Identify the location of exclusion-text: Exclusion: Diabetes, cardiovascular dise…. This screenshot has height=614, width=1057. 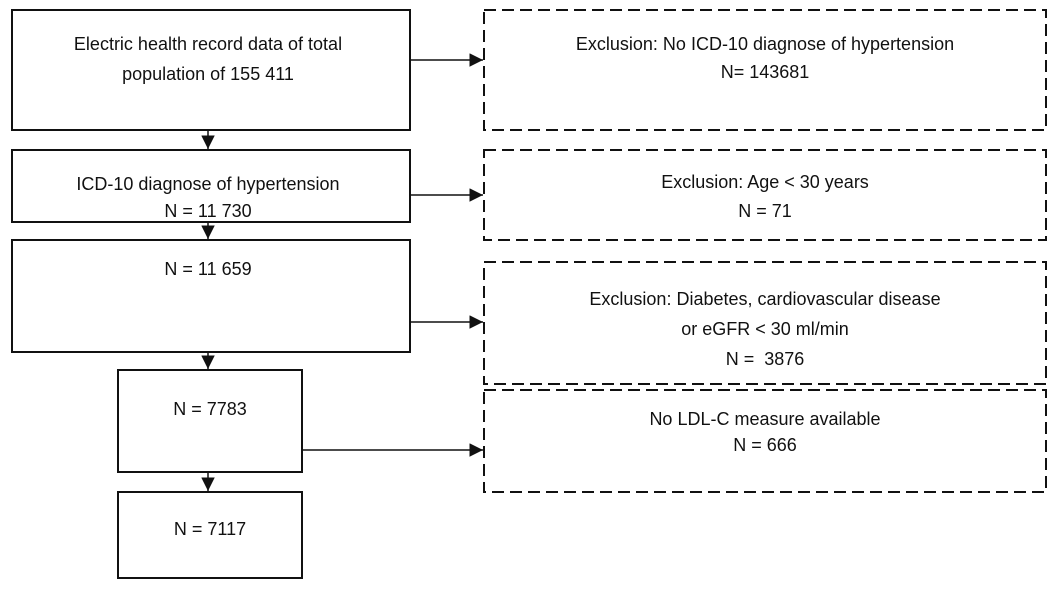
(764, 299).